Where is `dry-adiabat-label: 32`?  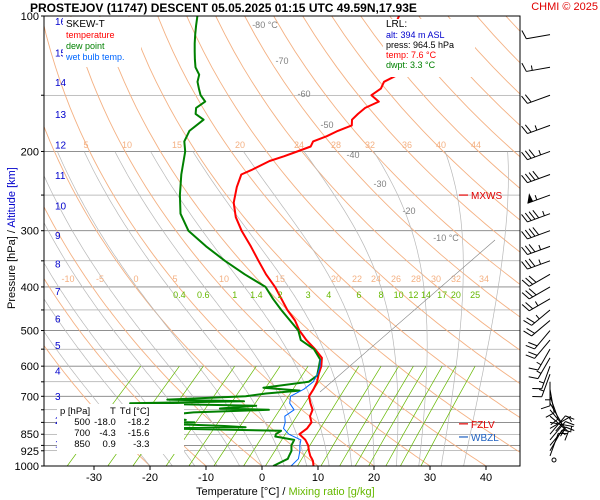
dry-adiabat-label: 32 is located at coordinates (456, 279).